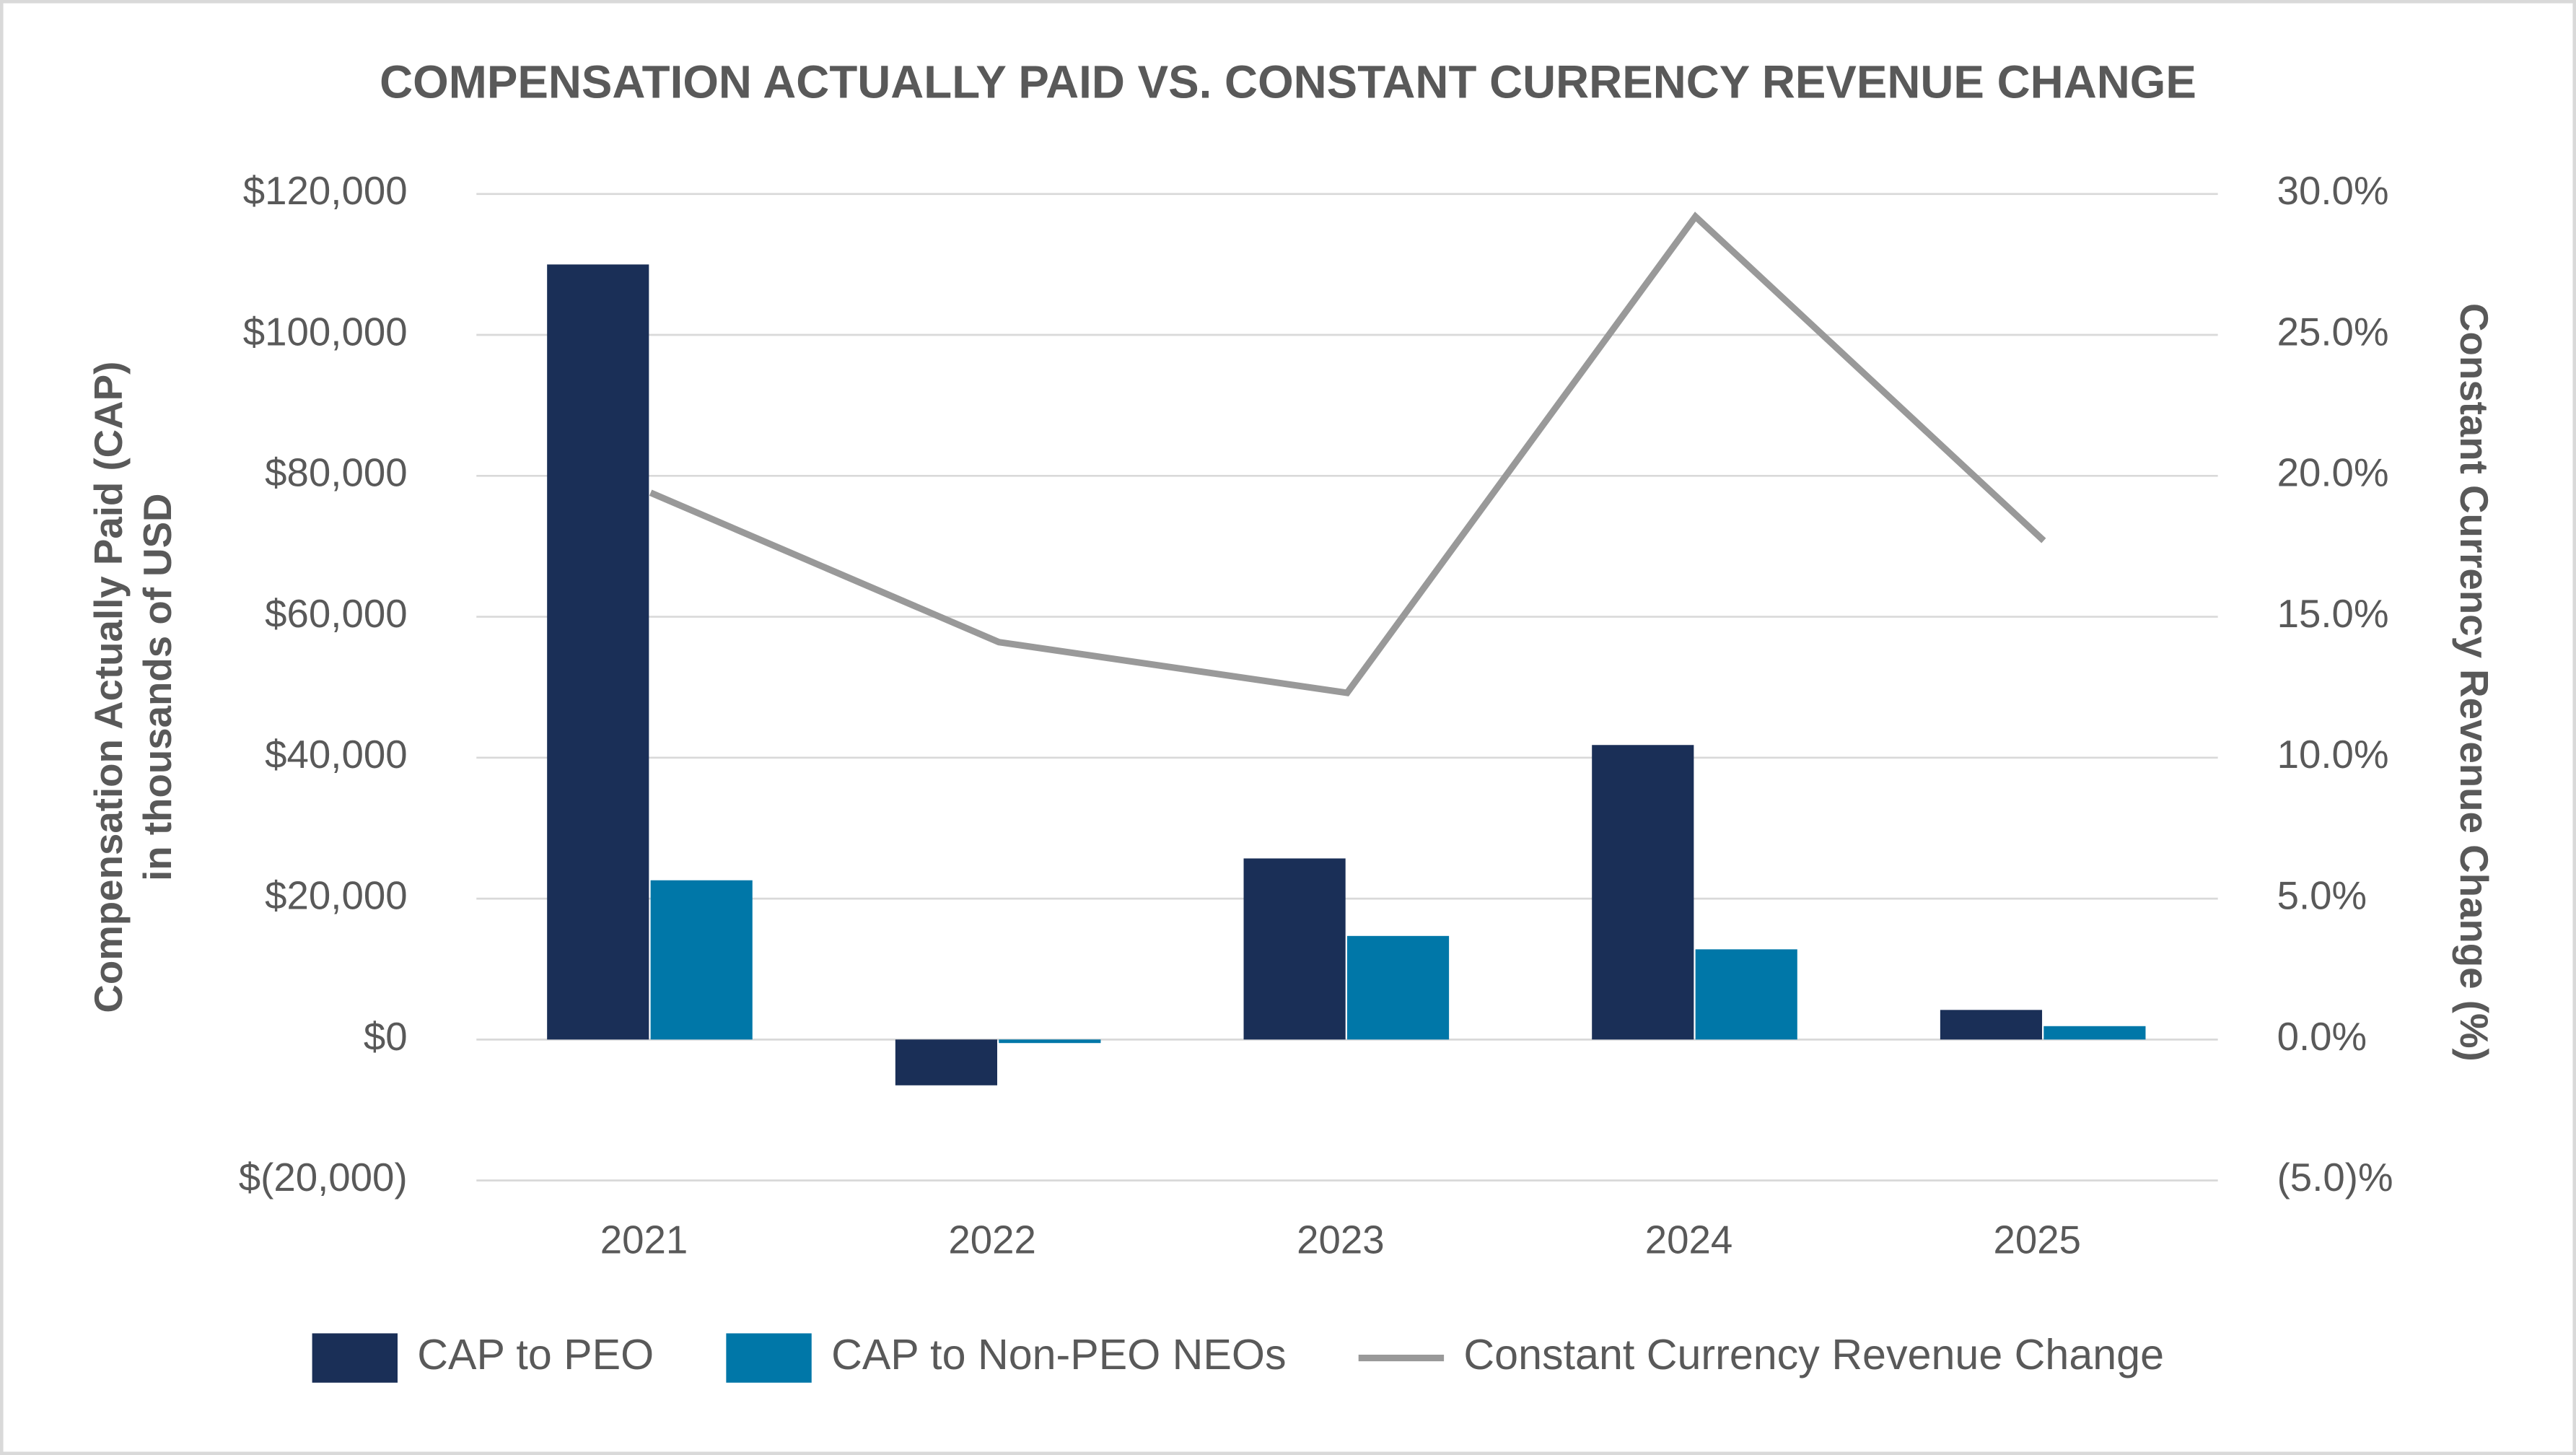 This screenshot has width=2576, height=1455. Describe the element at coordinates (2333, 614) in the screenshot. I see `y2-tick-label: 15.0%` at that location.